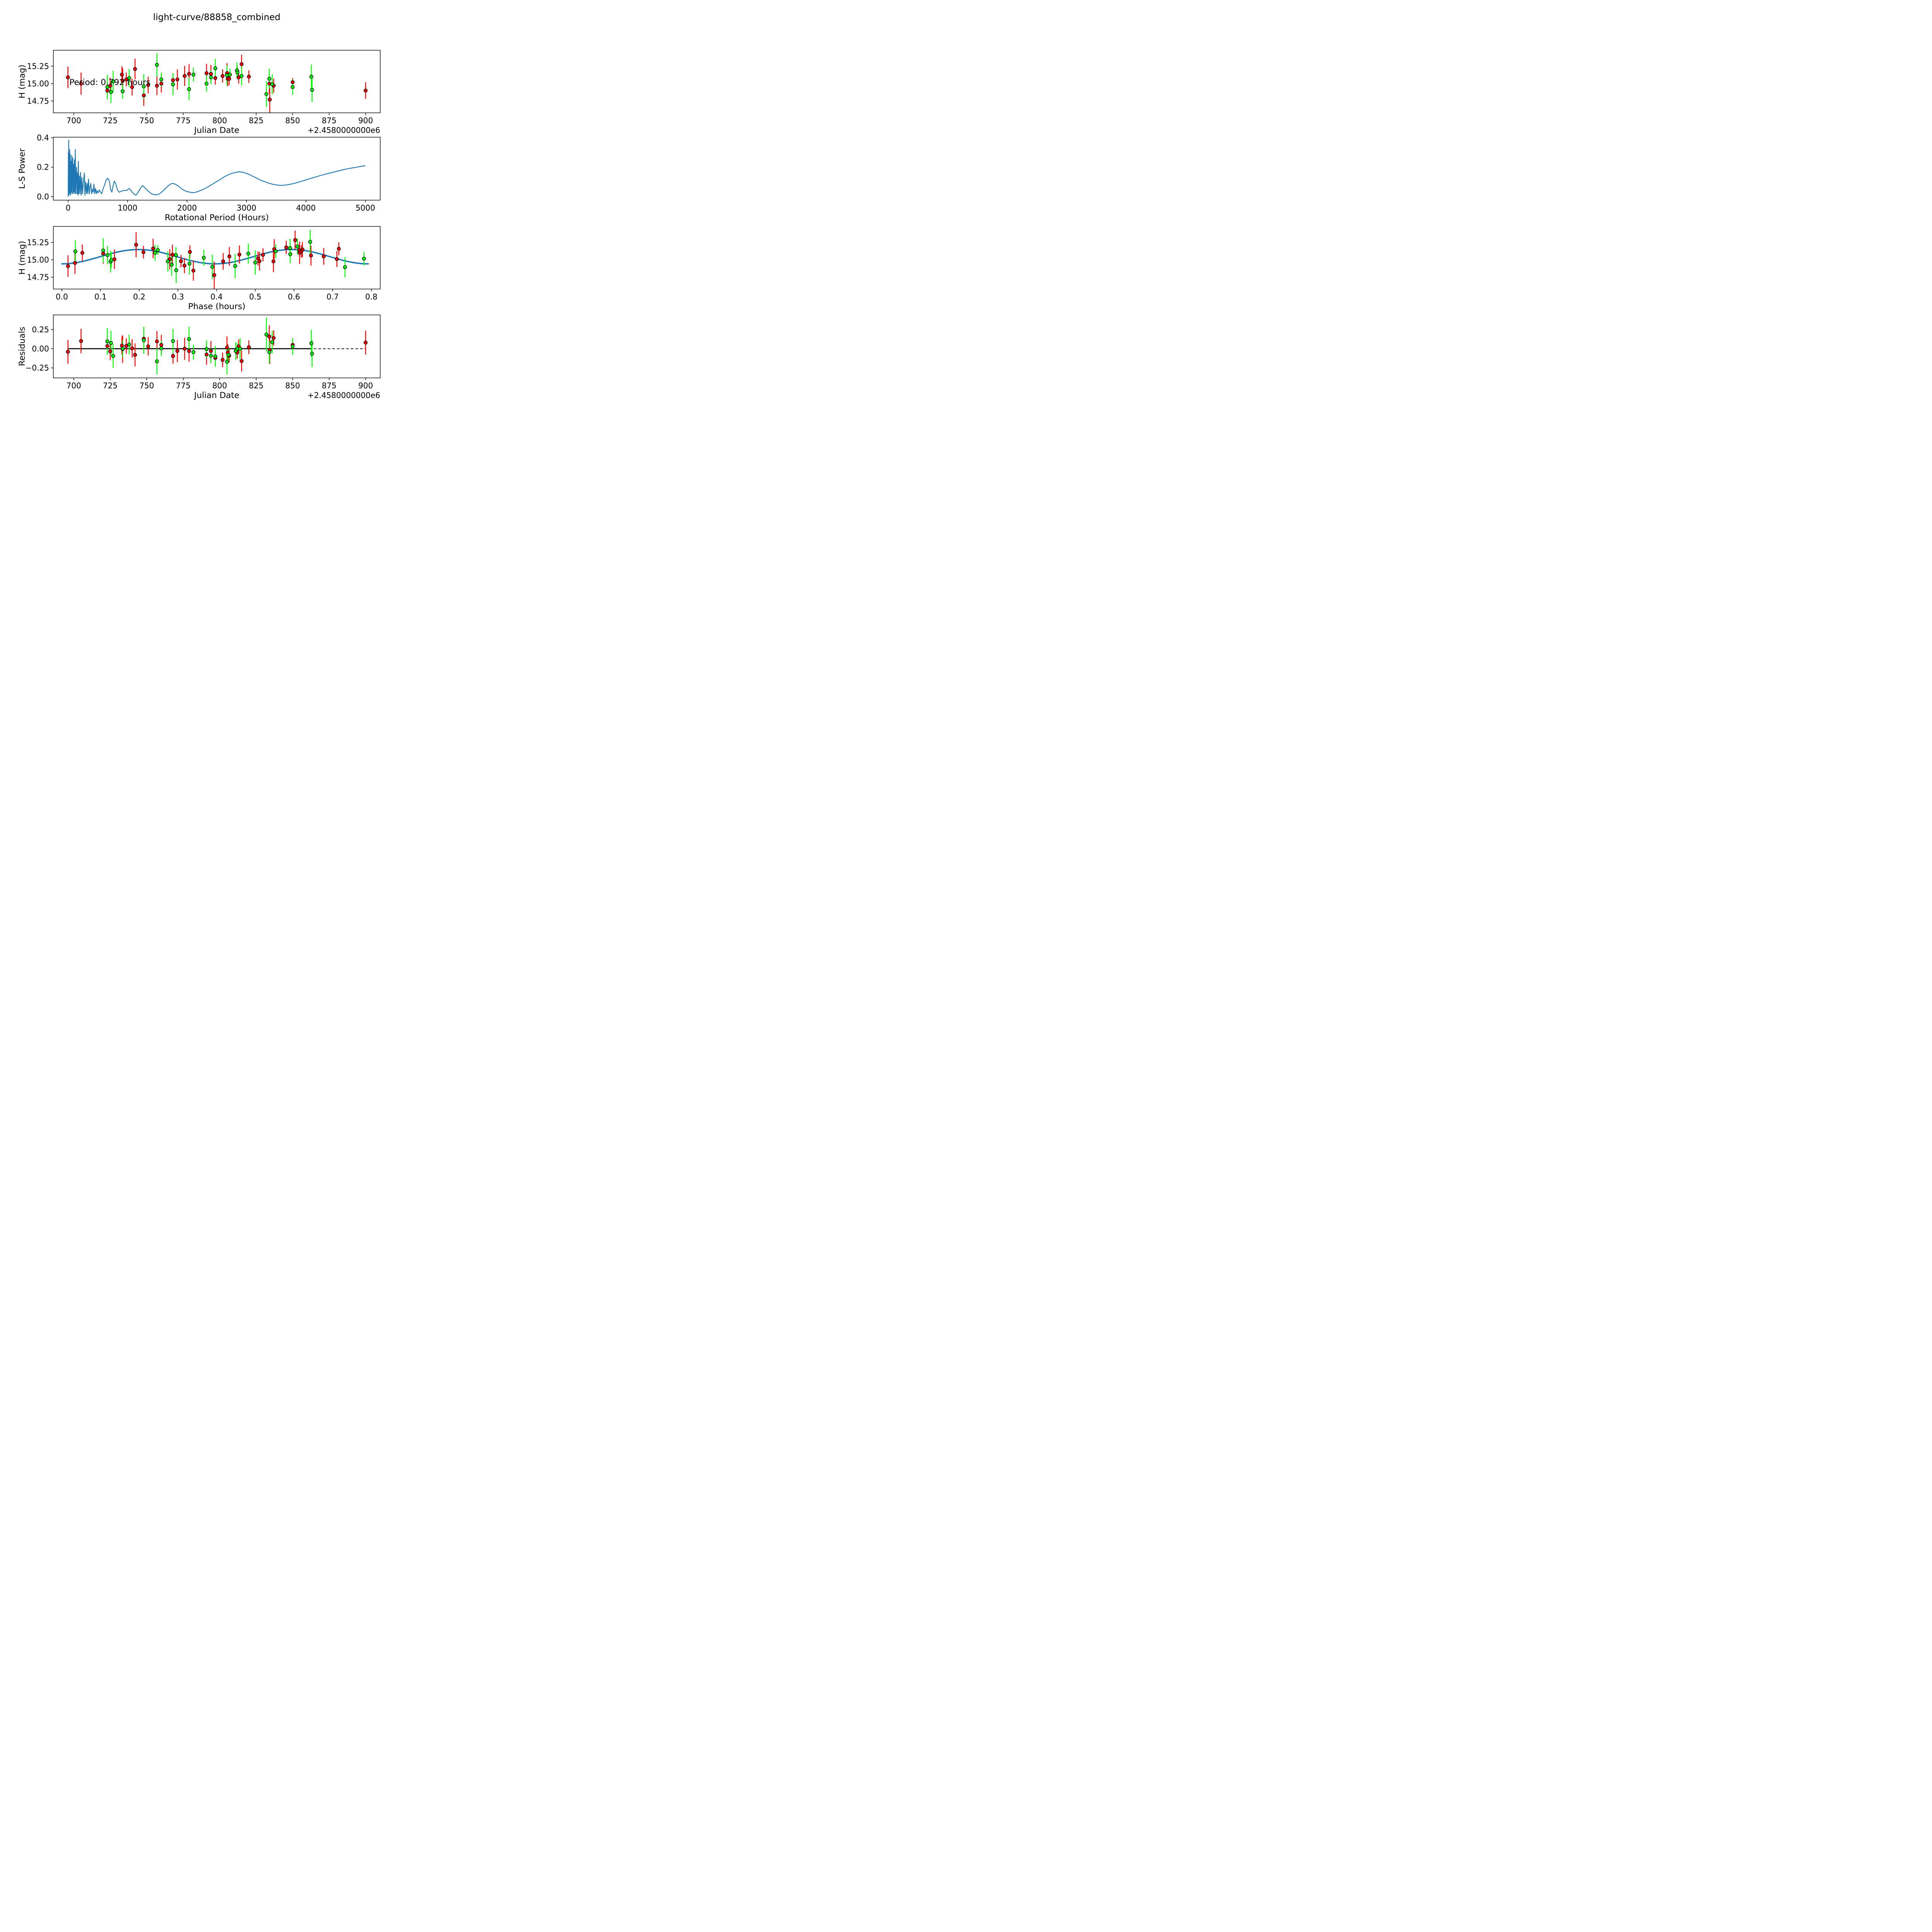  I want to click on y-axis-label: H (mag), so click(22, 82).